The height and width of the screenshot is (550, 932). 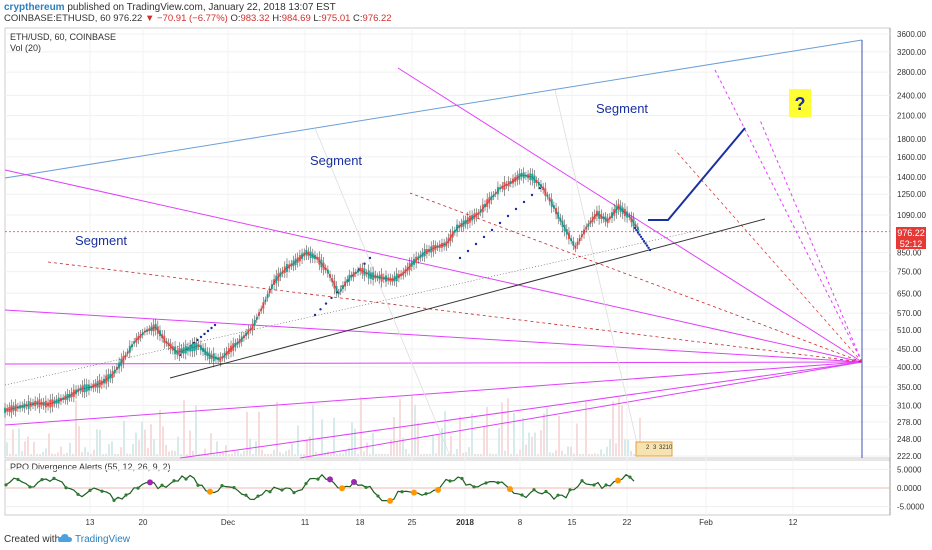 What do you see at coordinates (34, 7) in the screenshot?
I see `author-link: crypthereum` at bounding box center [34, 7].